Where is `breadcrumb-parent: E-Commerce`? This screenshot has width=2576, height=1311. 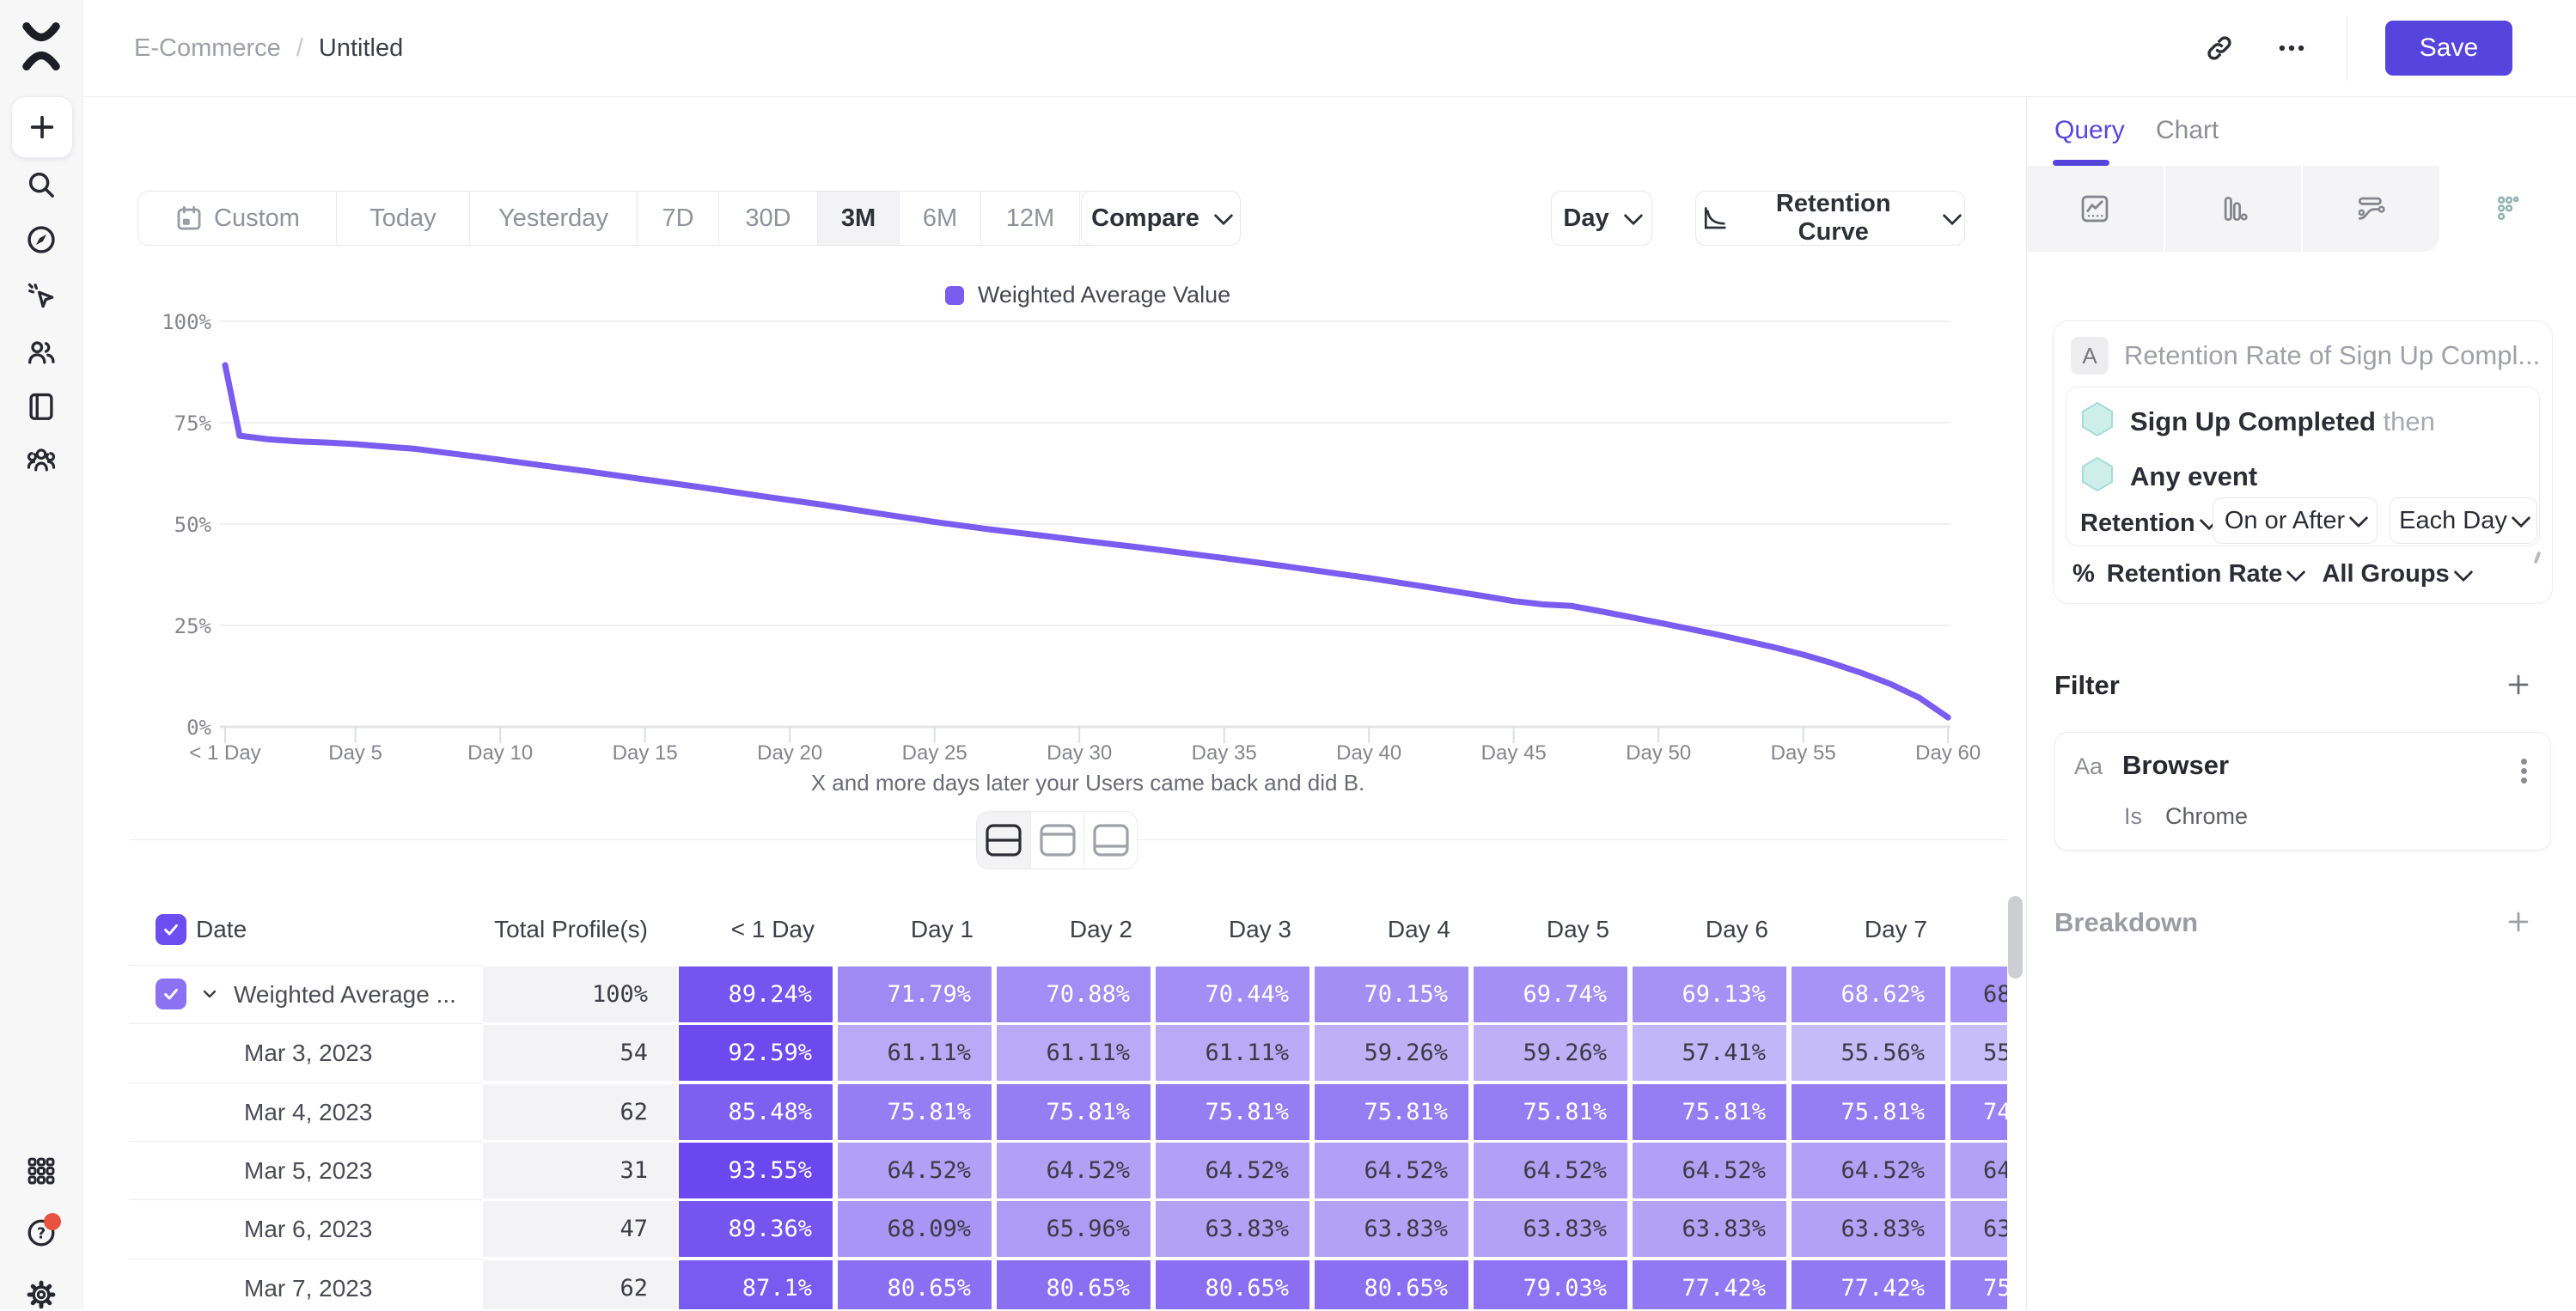 breadcrumb-parent: E-Commerce is located at coordinates (207, 48).